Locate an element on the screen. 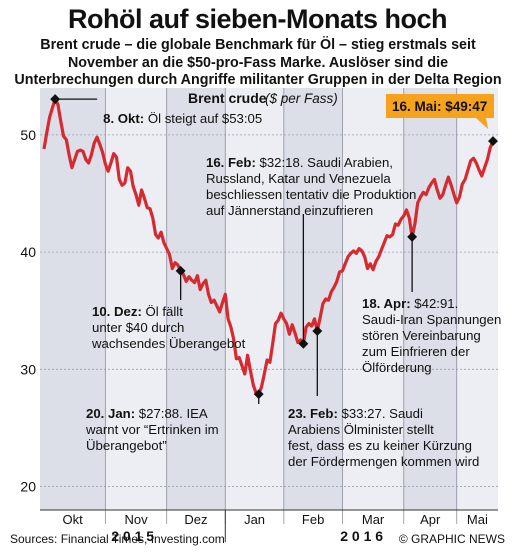 Image resolution: width=515 pixels, height=554 pixels. x-tick-label: Jan is located at coordinates (254, 519).